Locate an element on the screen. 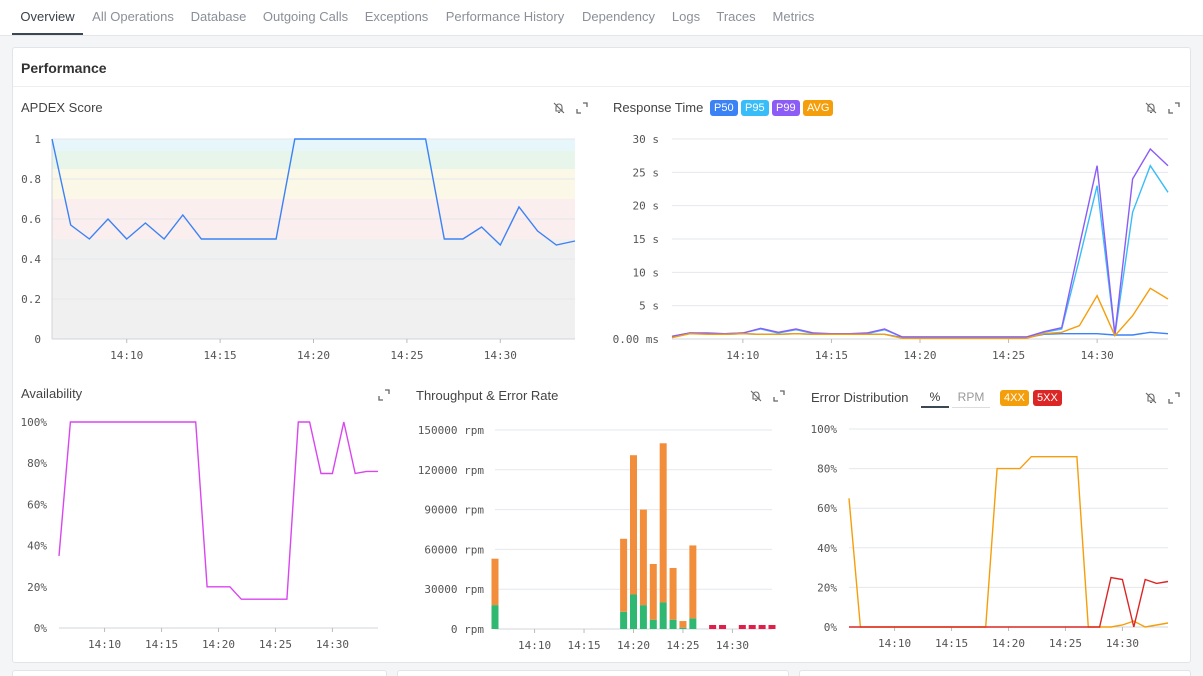  badge-p50: P50 is located at coordinates (724, 108).